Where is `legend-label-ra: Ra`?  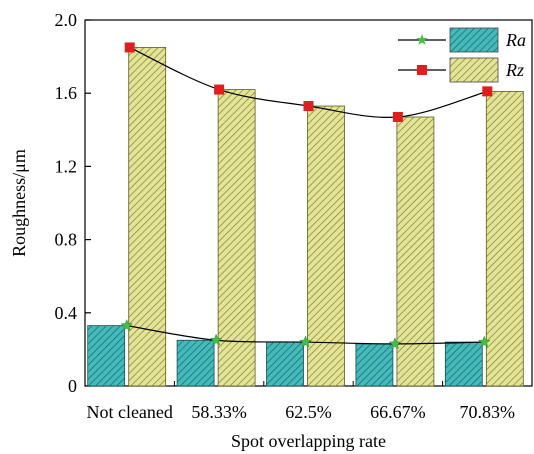
legend-label-ra: Ra is located at coordinates (515, 40).